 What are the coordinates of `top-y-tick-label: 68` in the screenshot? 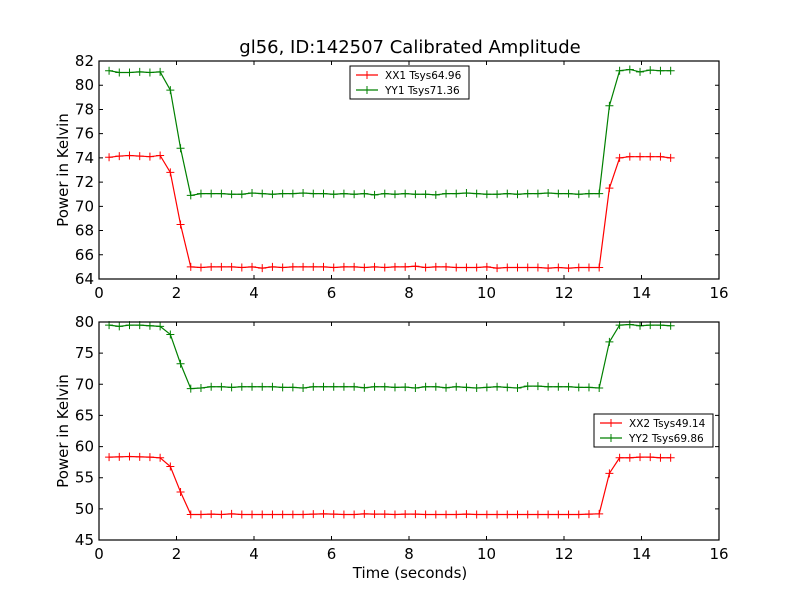 It's located at (84, 231).